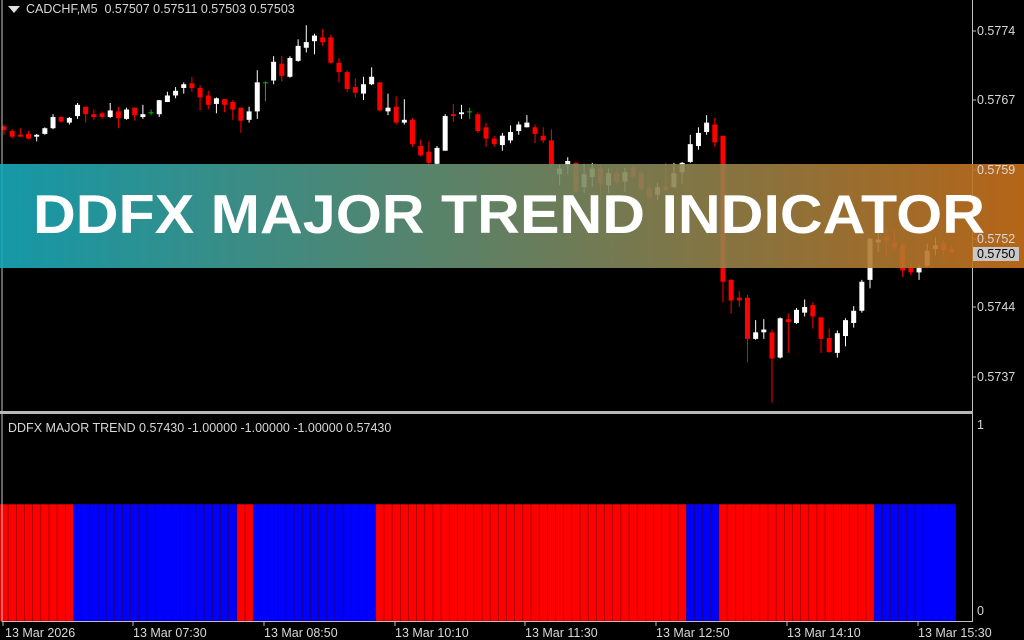 This screenshot has height=640, width=1024. What do you see at coordinates (14, 9) in the screenshot?
I see `collapse-triangle-icon` at bounding box center [14, 9].